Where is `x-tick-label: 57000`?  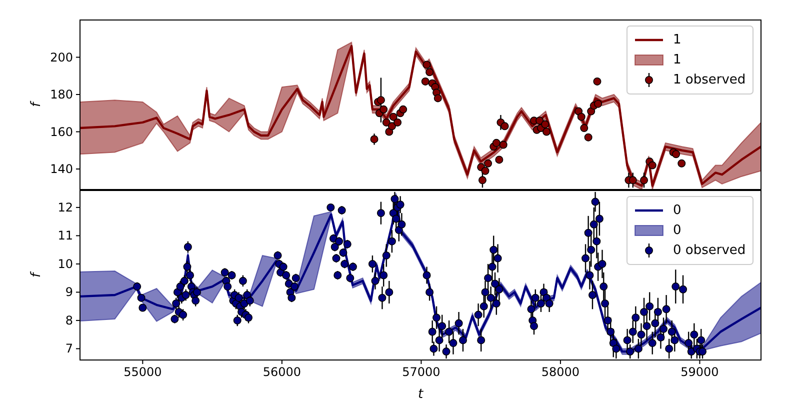
x-tick-label: 57000 is located at coordinates (421, 372).